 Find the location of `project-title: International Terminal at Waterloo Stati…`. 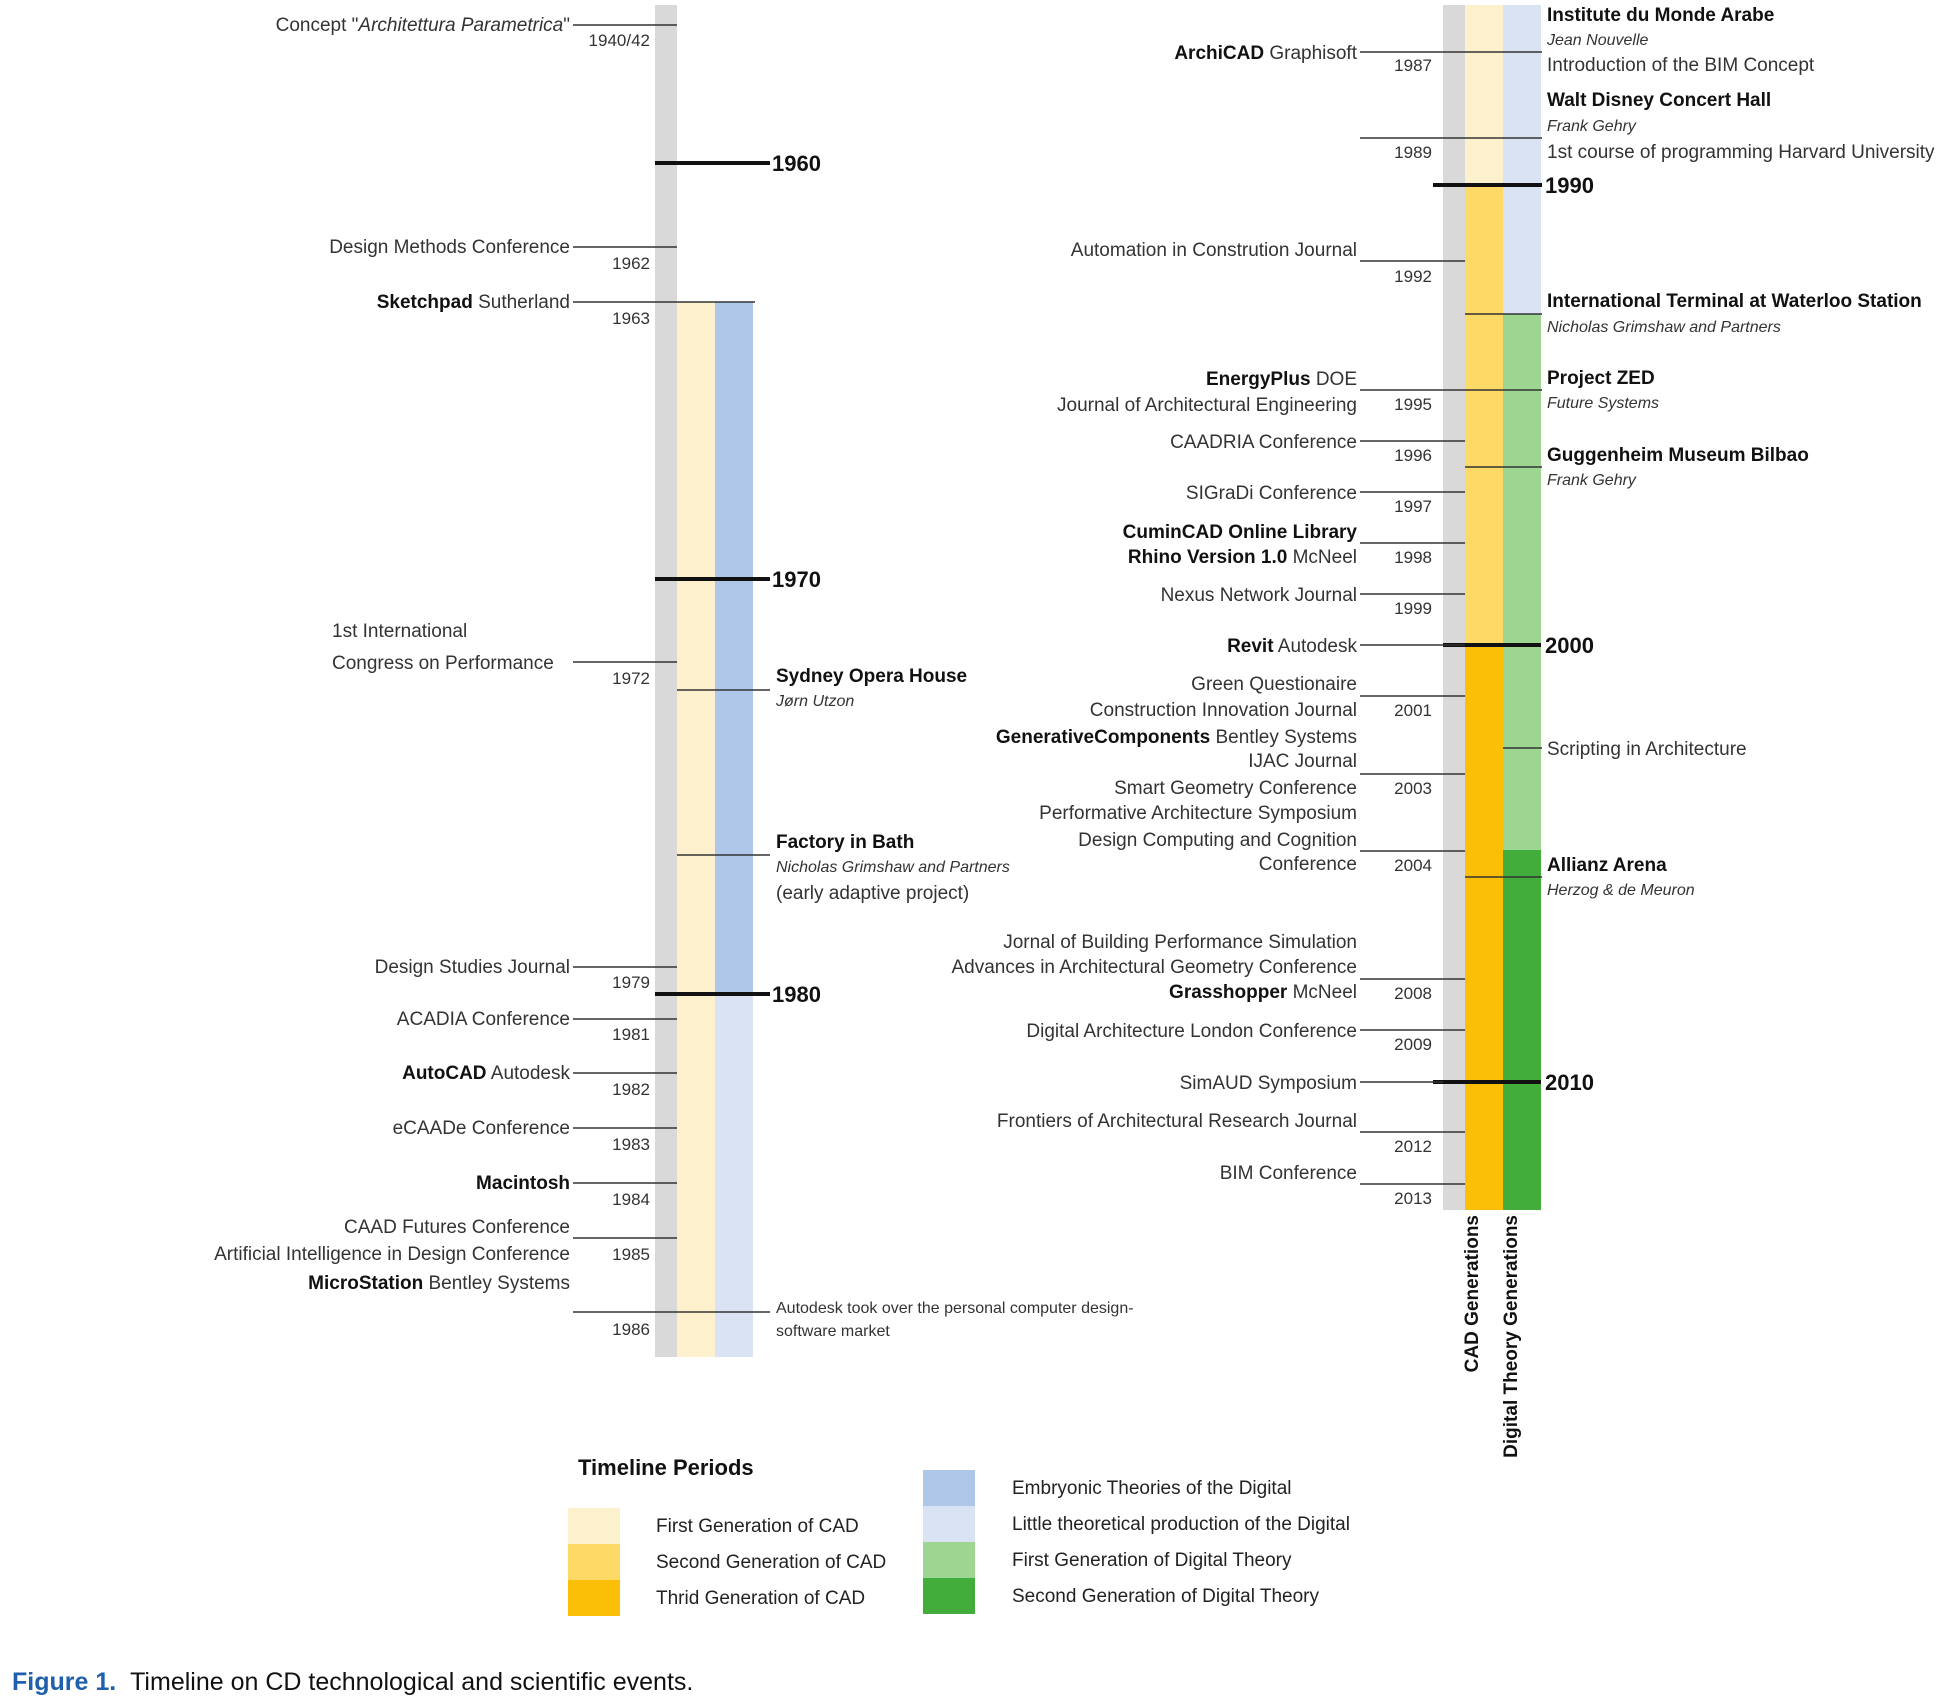

project-title: International Terminal at Waterloo Stati… is located at coordinates (1734, 301).